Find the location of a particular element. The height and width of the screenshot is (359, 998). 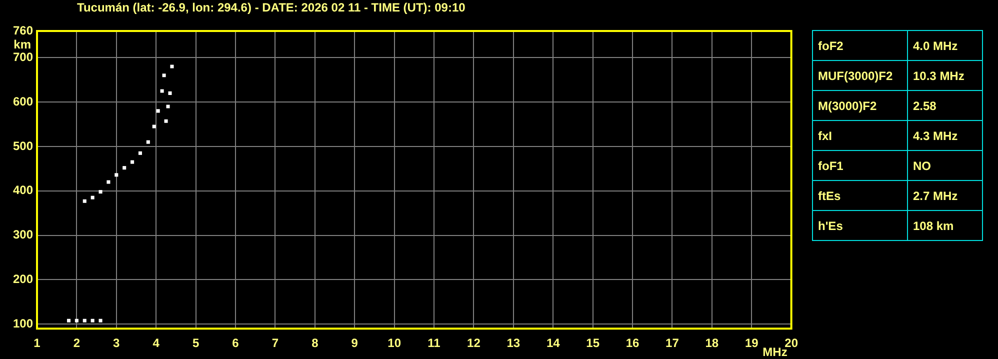

x-tick-label: 13 is located at coordinates (513, 343).